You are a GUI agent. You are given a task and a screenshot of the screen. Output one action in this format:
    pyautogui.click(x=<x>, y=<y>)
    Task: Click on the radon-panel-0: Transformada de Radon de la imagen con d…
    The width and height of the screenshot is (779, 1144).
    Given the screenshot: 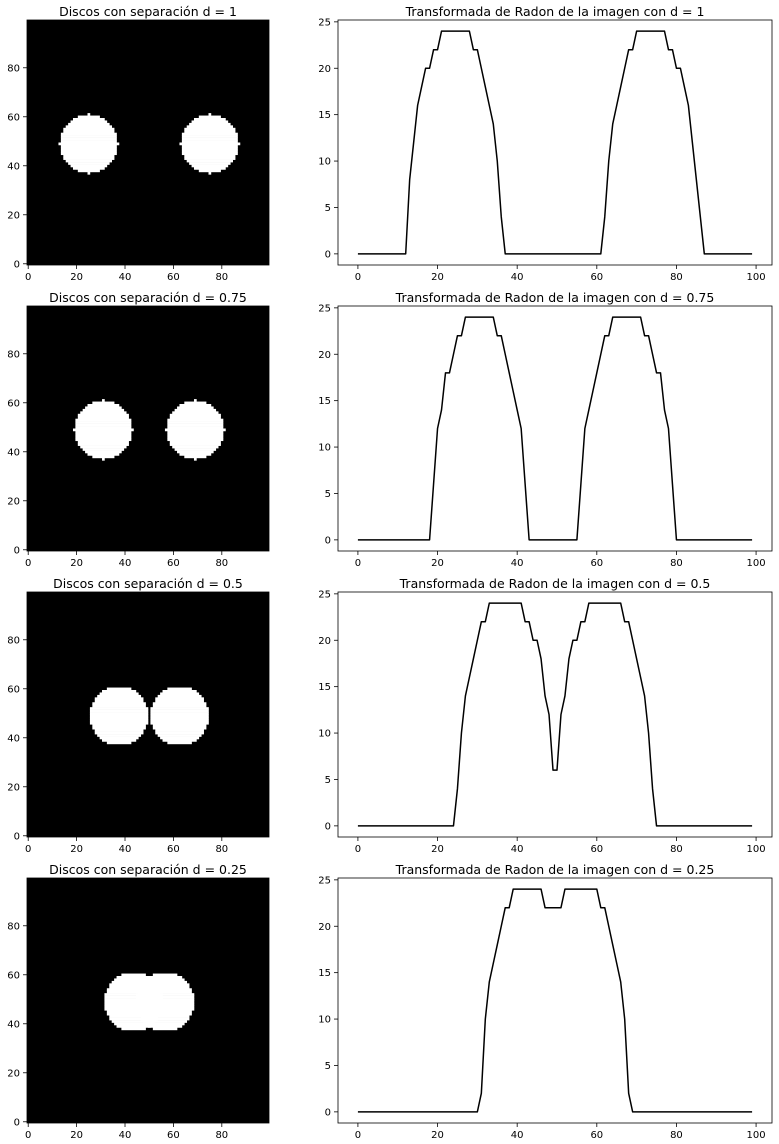 What is the action you would take?
    pyautogui.click(x=545, y=143)
    